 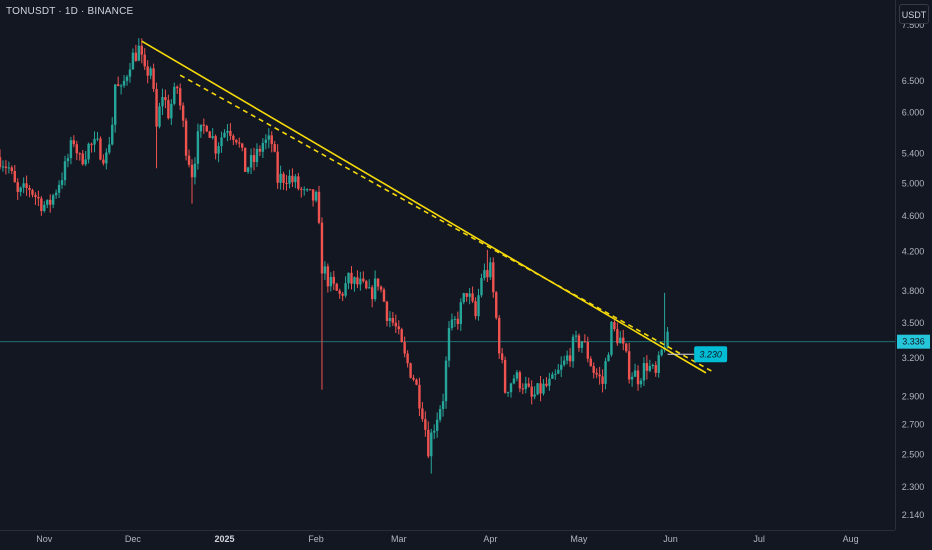 What do you see at coordinates (913, 216) in the screenshot?
I see `price-axis-label: 4.600` at bounding box center [913, 216].